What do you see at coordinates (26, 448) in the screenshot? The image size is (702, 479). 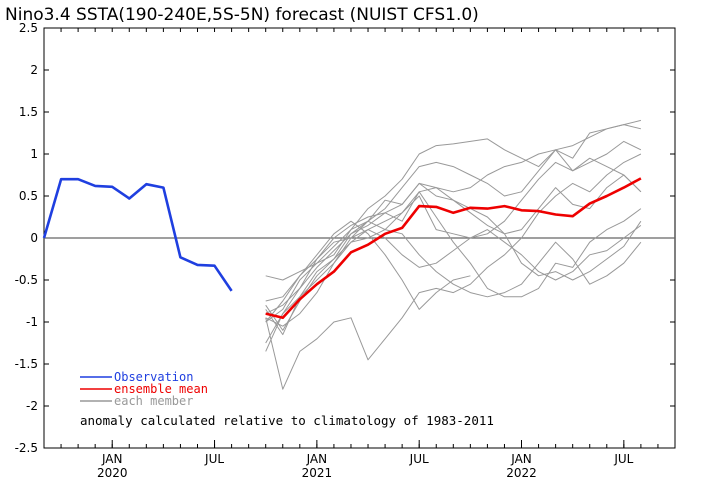 I see `y-tick-label: -2.5` at bounding box center [26, 448].